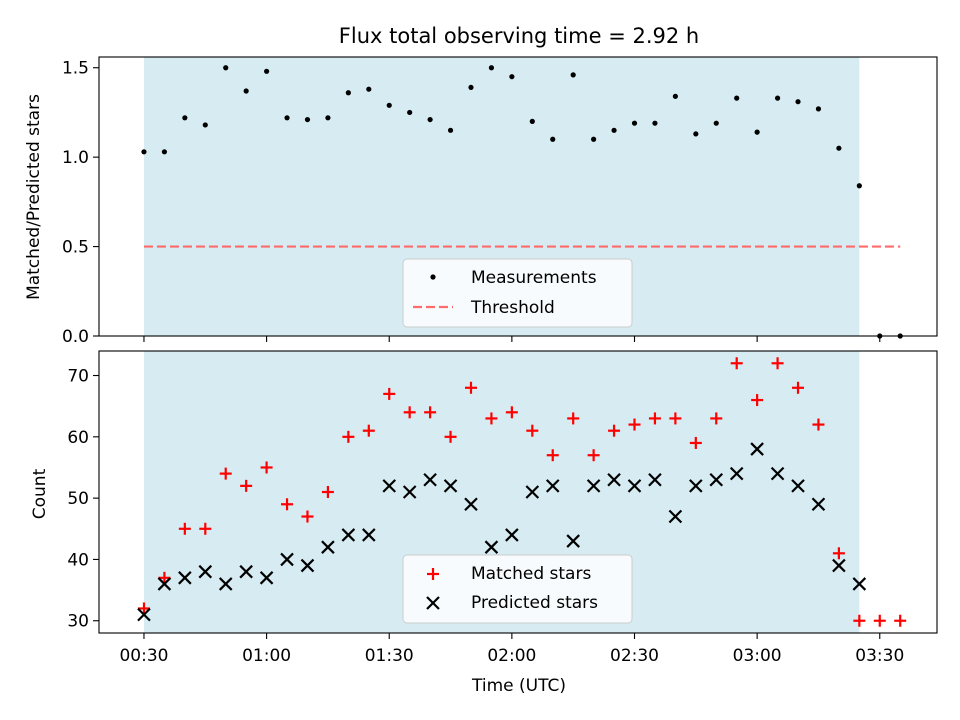 The height and width of the screenshot is (720, 960). What do you see at coordinates (75, 337) in the screenshot?
I see `y-tick-label: 0.0` at bounding box center [75, 337].